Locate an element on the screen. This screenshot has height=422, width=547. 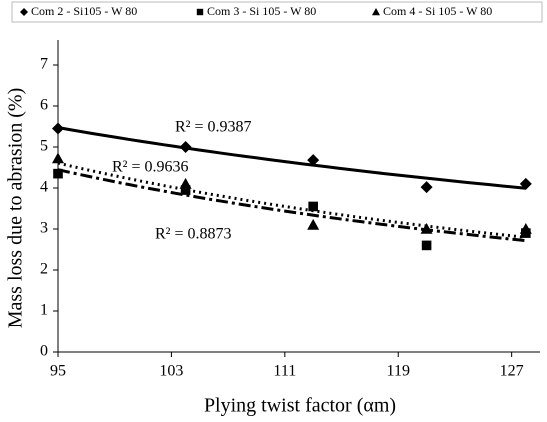
y-tick-label: 7 is located at coordinates (44, 64).